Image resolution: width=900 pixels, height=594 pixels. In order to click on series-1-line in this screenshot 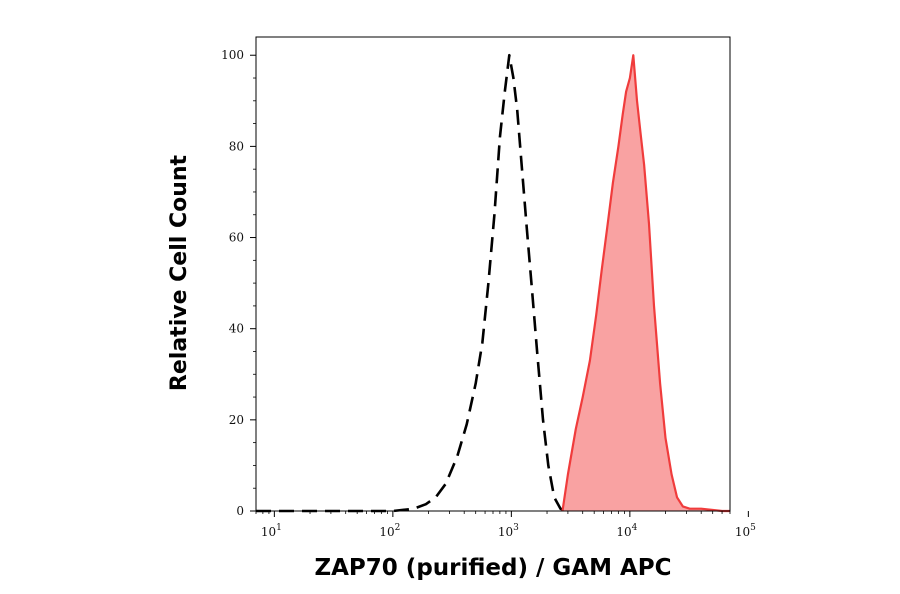, I will do `click(645, 283)`.